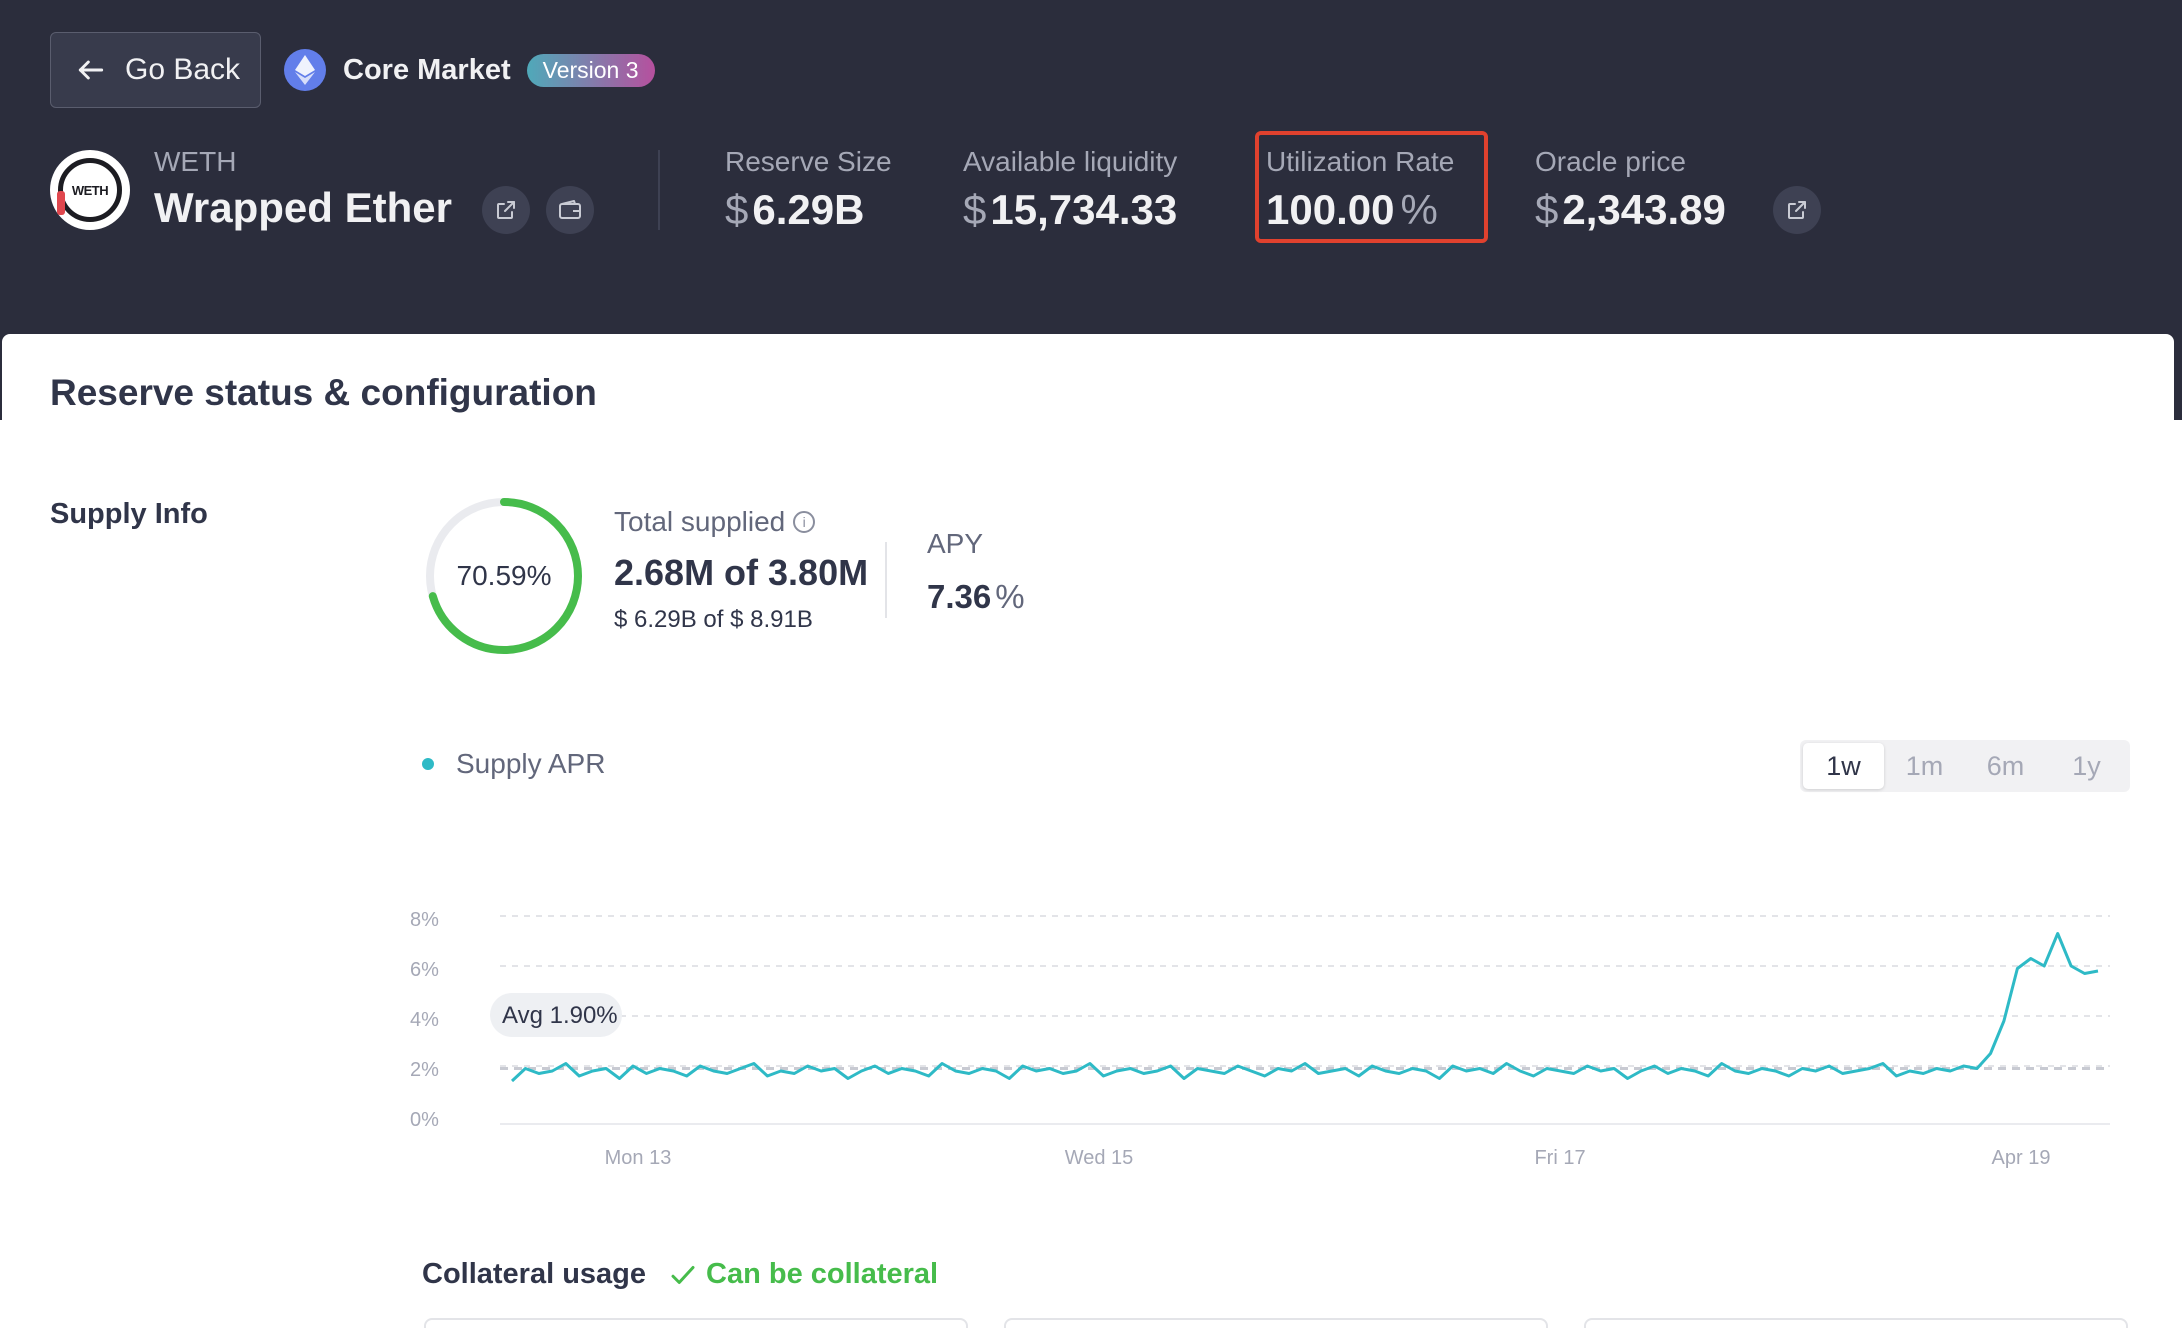 Image resolution: width=2182 pixels, height=1328 pixels. I want to click on arrow-left-icon, so click(91, 70).